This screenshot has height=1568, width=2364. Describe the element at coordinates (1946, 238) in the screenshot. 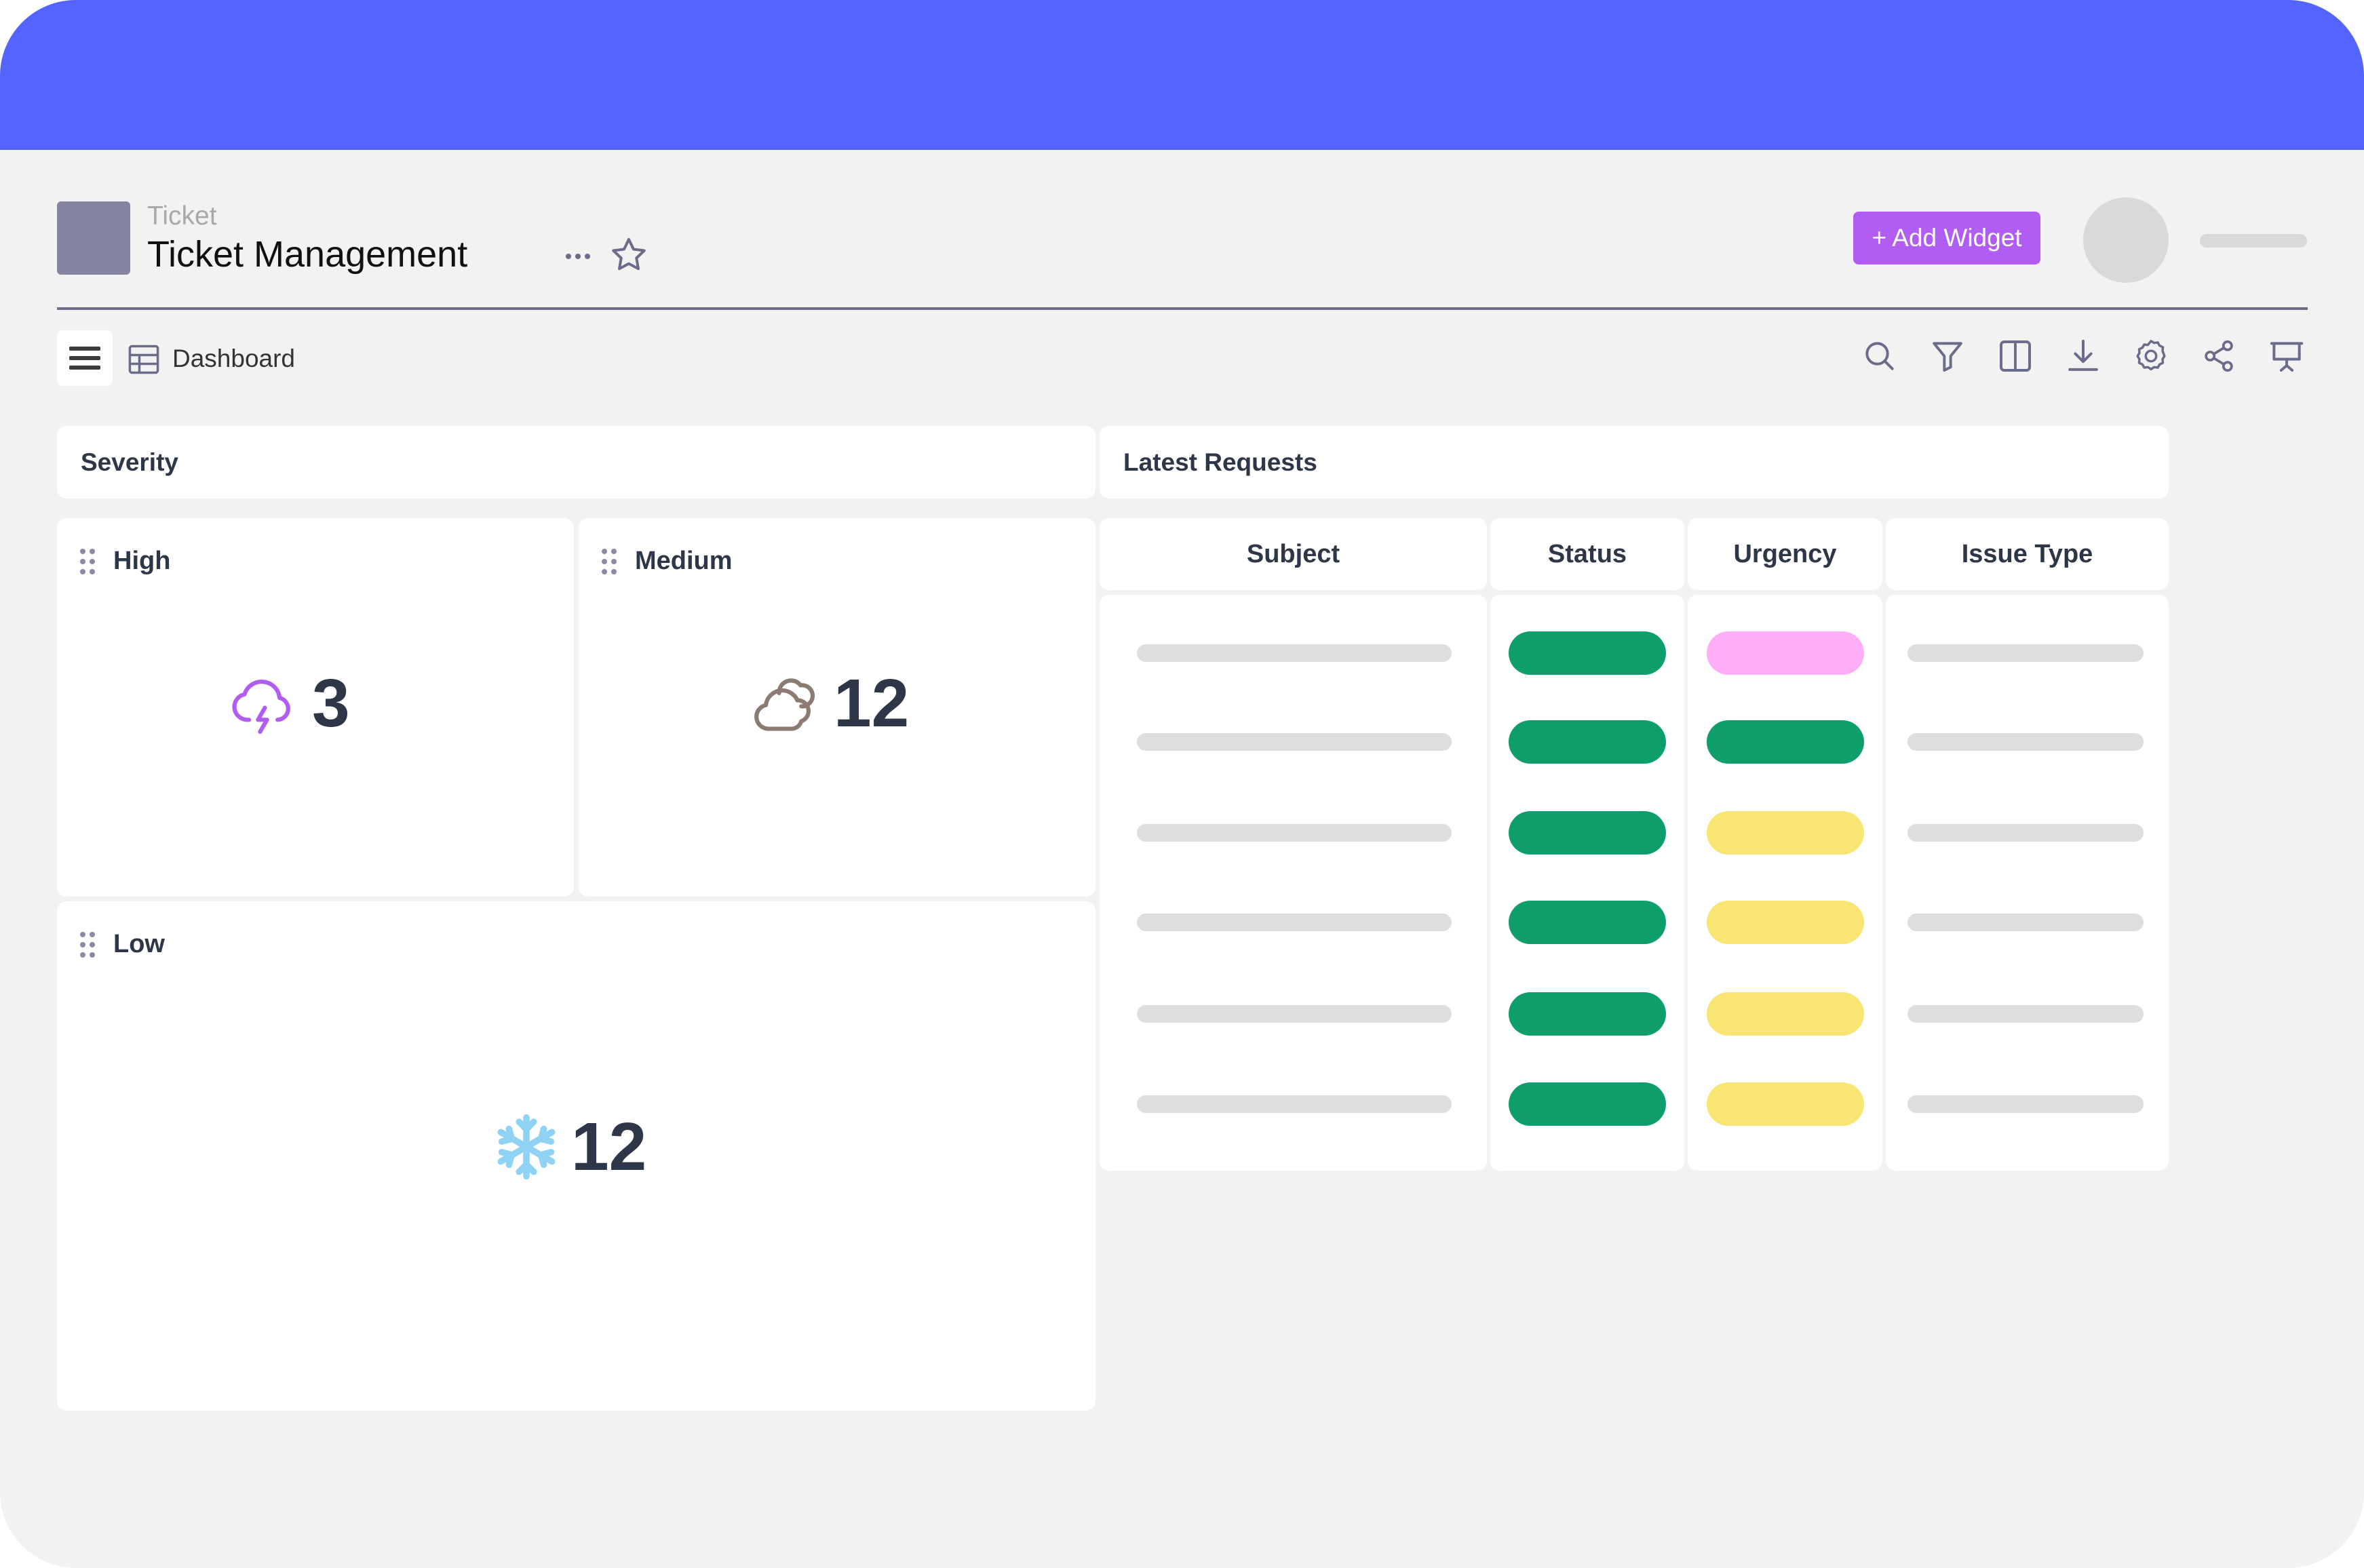

I see `add-widget-button: + Add Widget` at that location.